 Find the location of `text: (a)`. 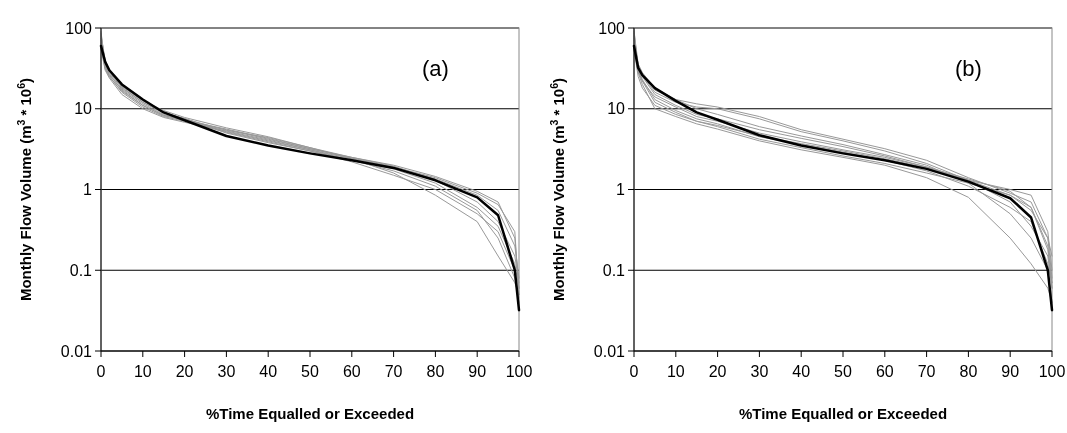

text: (a) is located at coordinates (435, 69).